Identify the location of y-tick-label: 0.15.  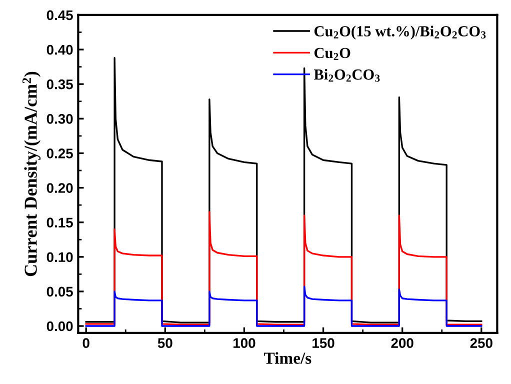
(59, 223).